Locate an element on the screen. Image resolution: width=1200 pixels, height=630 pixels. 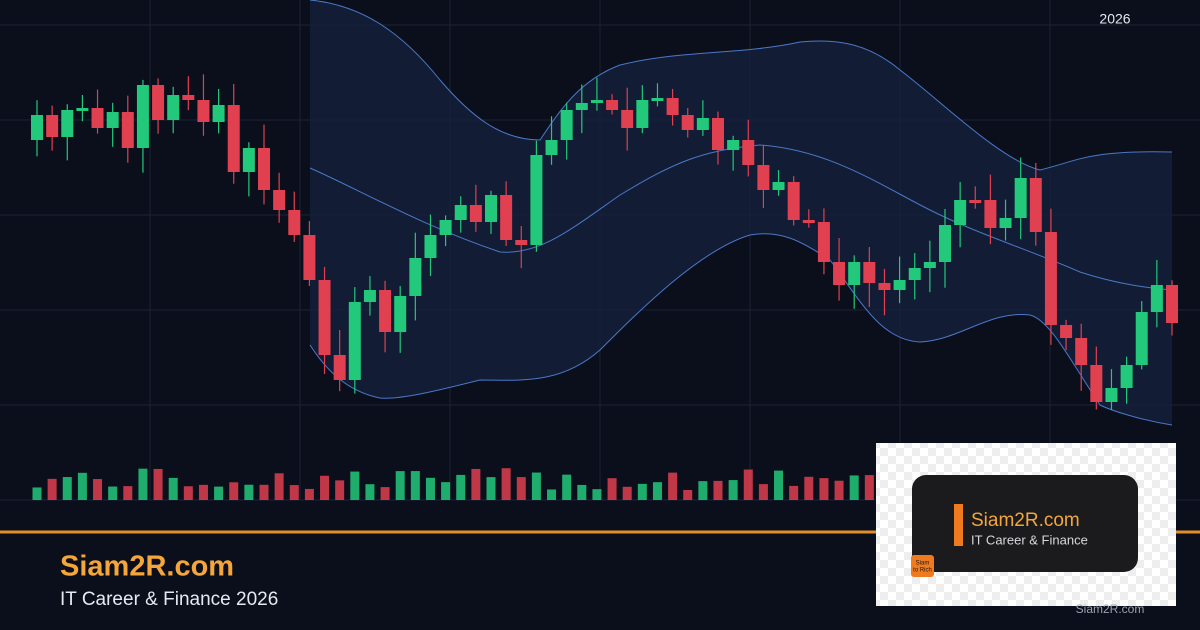
card-accent is located at coordinates (958, 525).